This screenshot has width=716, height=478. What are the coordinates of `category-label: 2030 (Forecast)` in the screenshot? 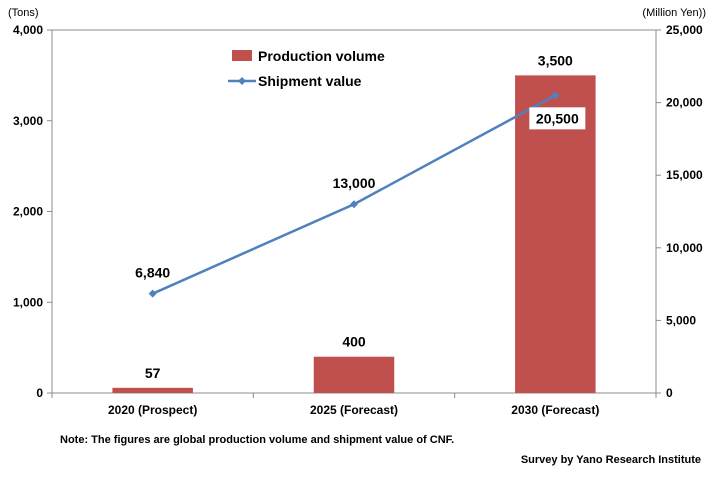 It's located at (555, 410).